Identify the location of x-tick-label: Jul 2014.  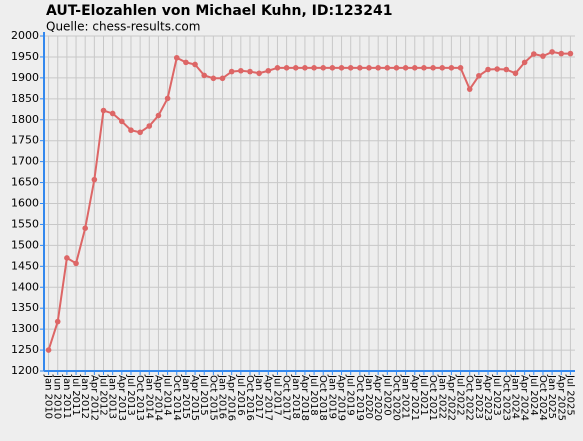
(167, 395).